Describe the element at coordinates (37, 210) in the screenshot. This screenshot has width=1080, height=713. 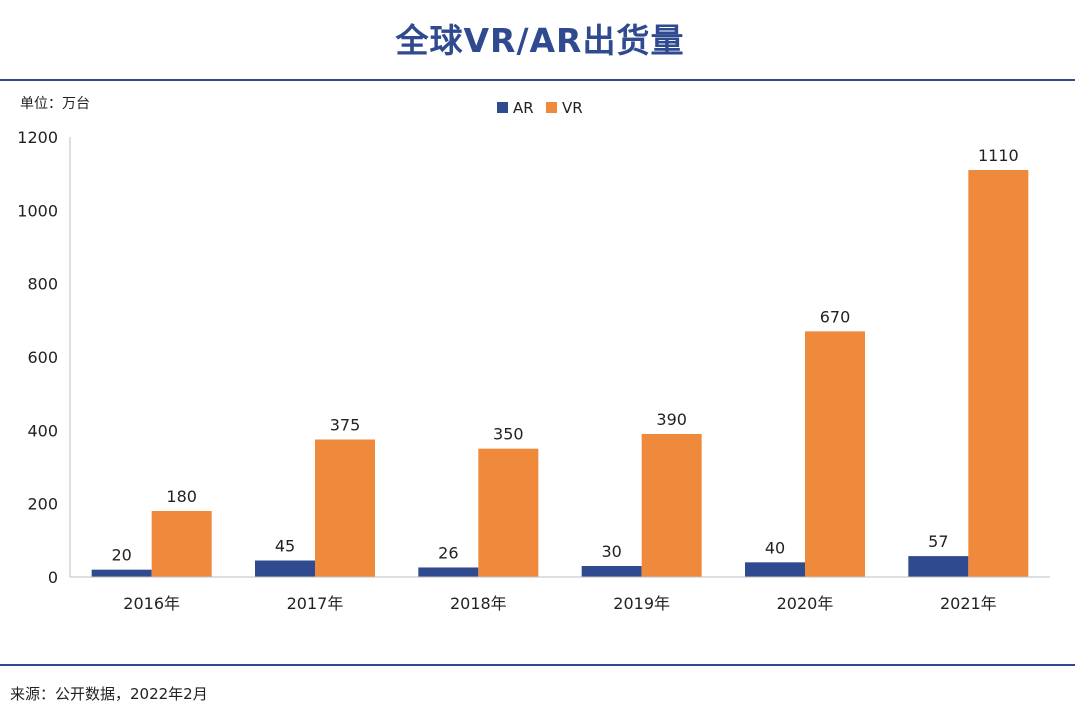
I see `y-tick-label: 1000` at that location.